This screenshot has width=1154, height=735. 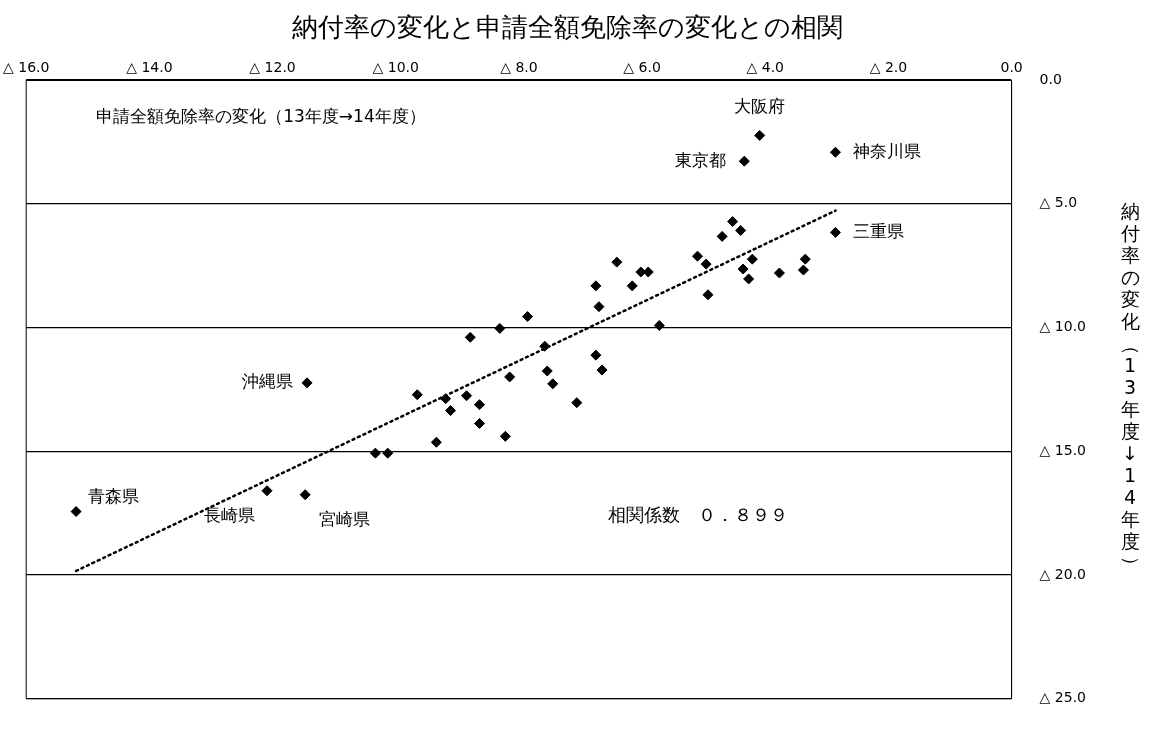 I want to click on annotation: 宮崎県, so click(x=345, y=519).